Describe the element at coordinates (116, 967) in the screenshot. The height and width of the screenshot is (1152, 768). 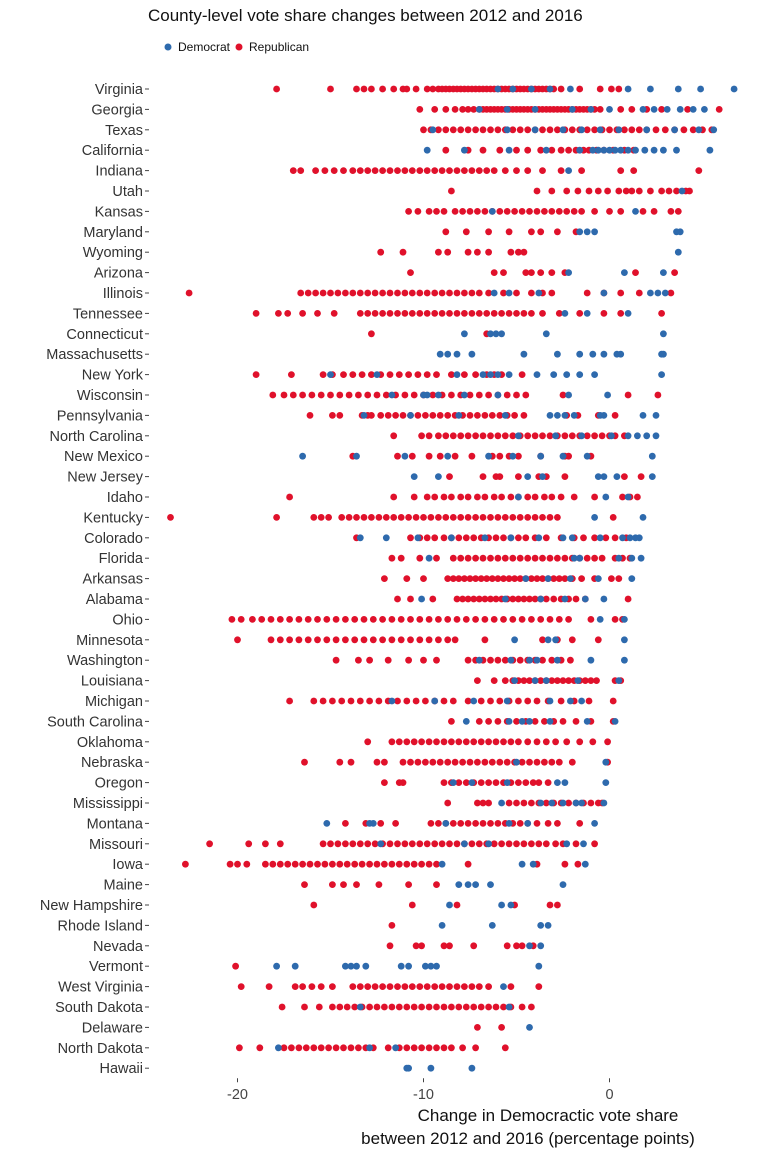
I see `y-tick-label: Vermont` at that location.